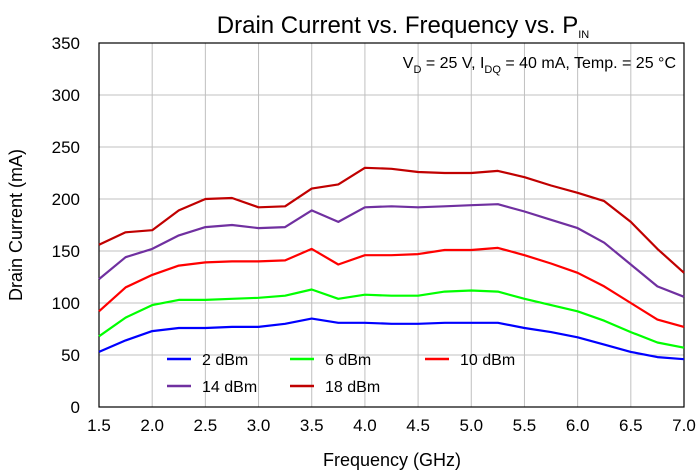  What do you see at coordinates (152, 425) in the screenshot?
I see `x-tick-label: 2.0` at bounding box center [152, 425].